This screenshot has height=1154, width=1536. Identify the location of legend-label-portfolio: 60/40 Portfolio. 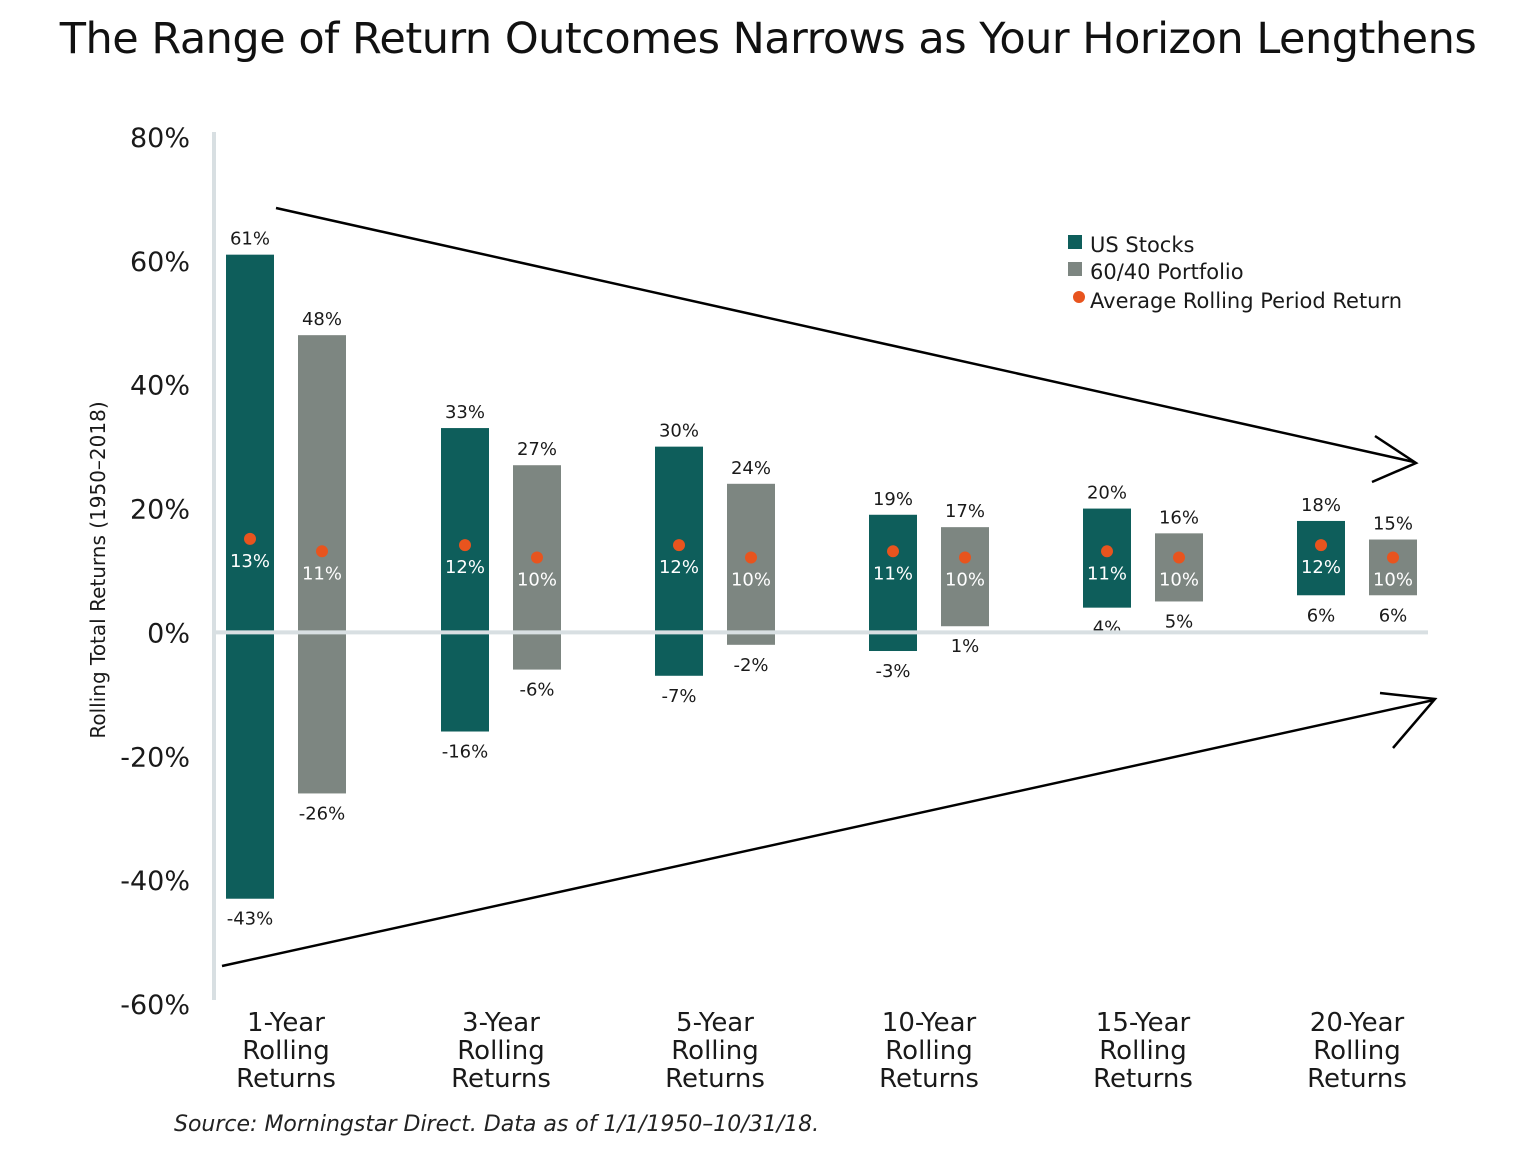
(1167, 272).